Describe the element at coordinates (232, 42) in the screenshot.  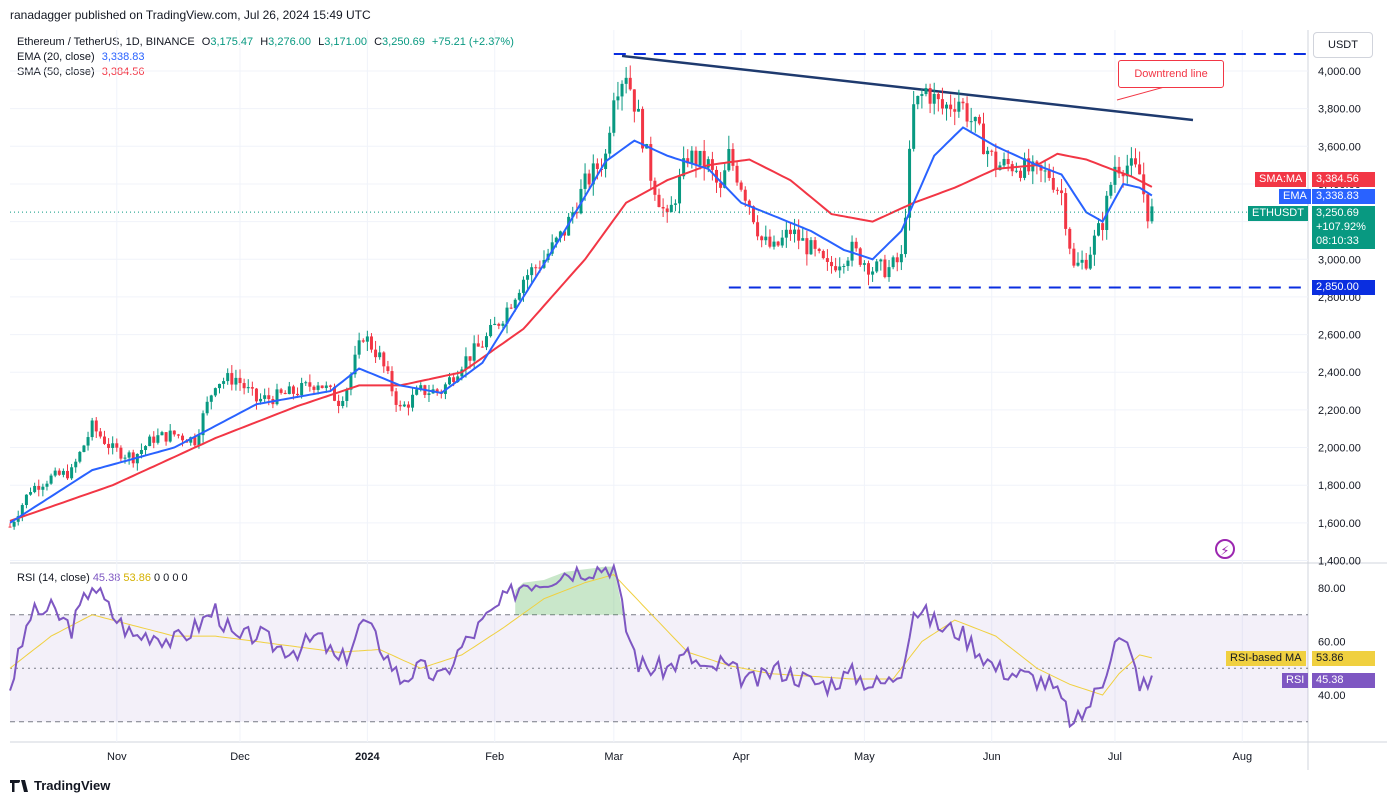
I see `open-value: 3,175.47` at that location.